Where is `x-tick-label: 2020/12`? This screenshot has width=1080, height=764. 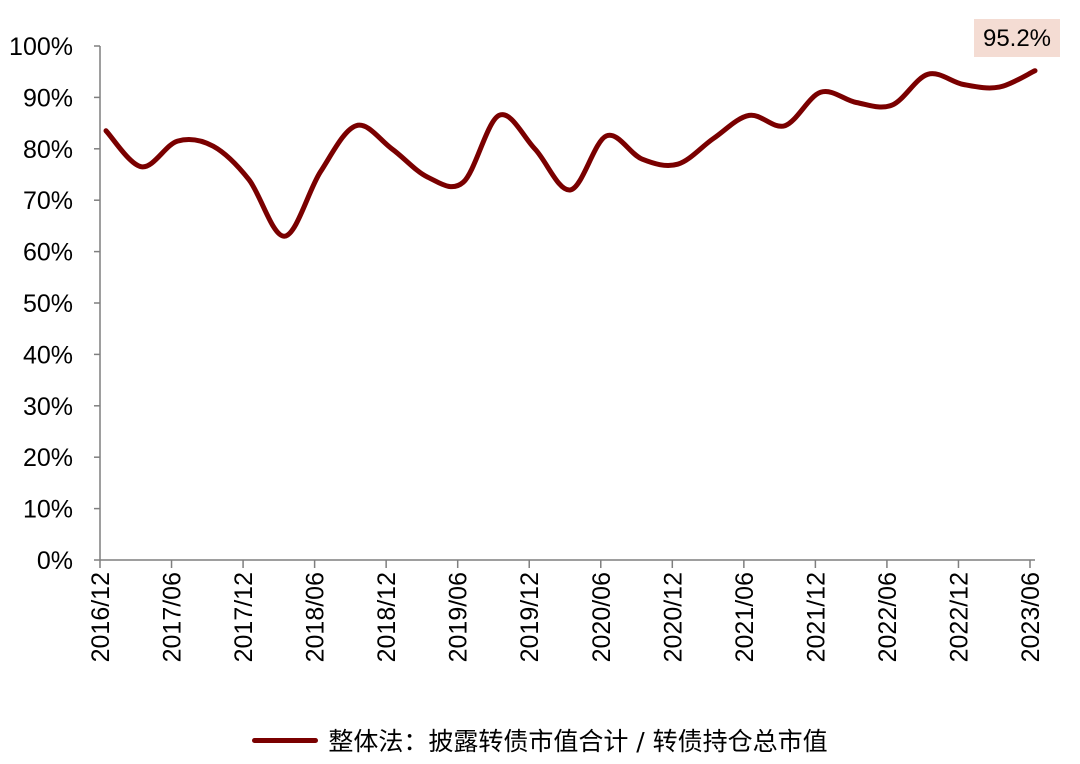
x-tick-label: 2020/12 is located at coordinates (673, 617).